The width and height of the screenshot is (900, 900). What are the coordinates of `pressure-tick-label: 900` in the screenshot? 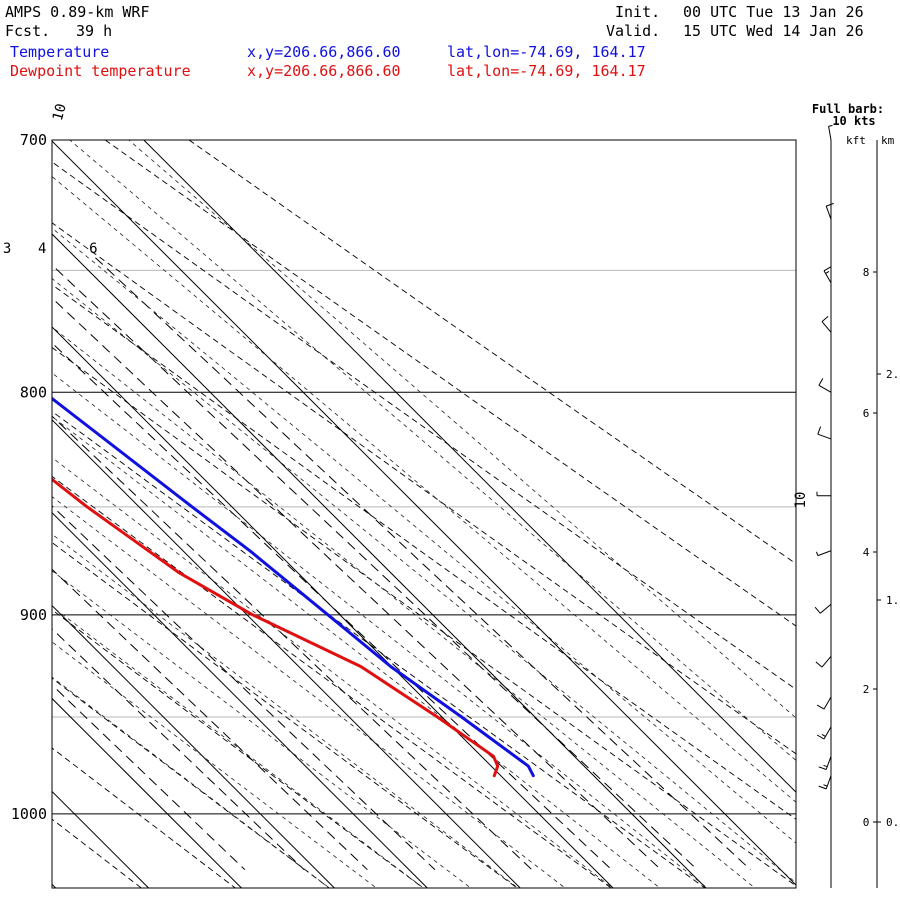 It's located at (33, 615).